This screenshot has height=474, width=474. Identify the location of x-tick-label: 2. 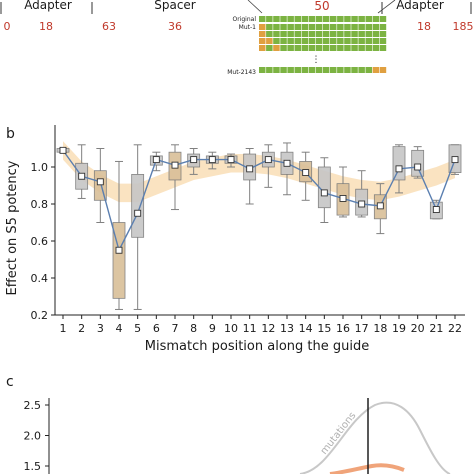
(81, 328).